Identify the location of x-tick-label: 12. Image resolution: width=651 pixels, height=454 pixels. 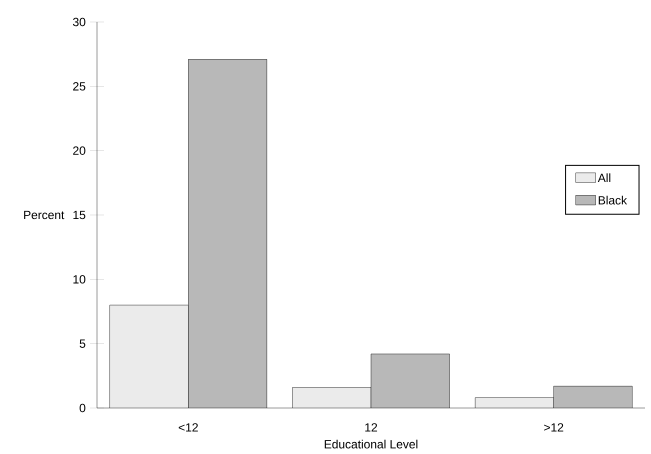
(371, 427).